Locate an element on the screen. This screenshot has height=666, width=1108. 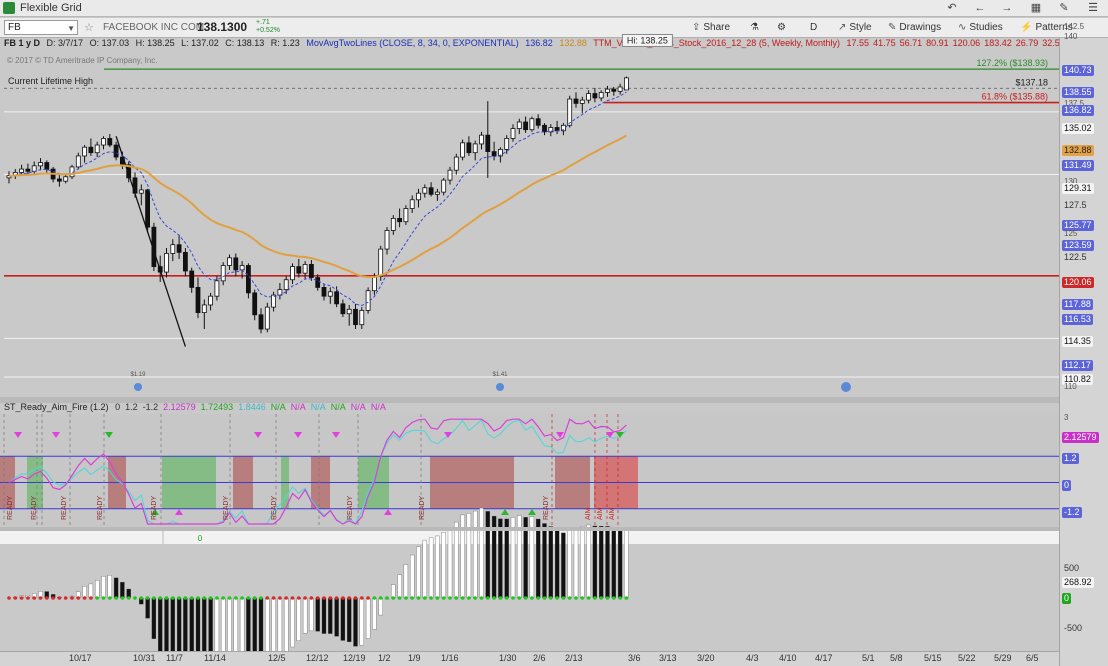
study-magenta-line is located at coordinates (317, 471).